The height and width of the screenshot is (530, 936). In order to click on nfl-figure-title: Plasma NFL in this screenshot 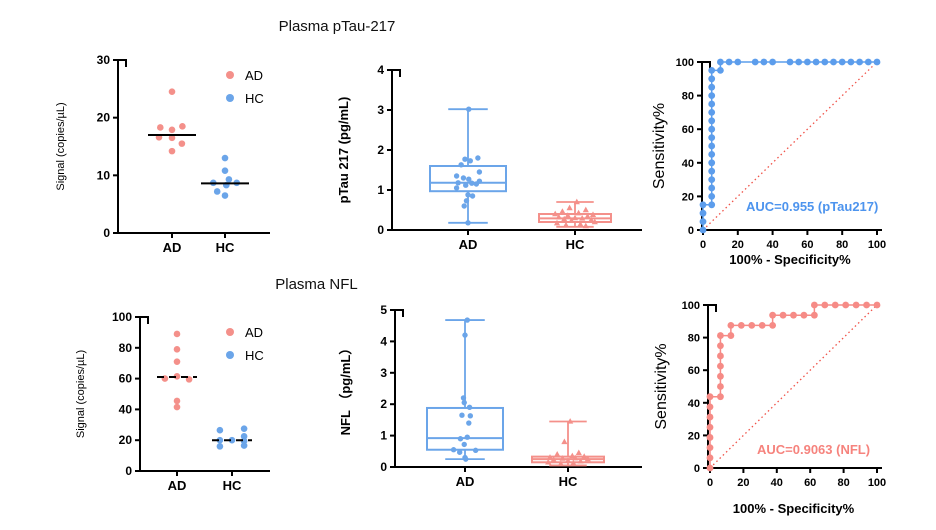, I will do `click(316, 284)`.